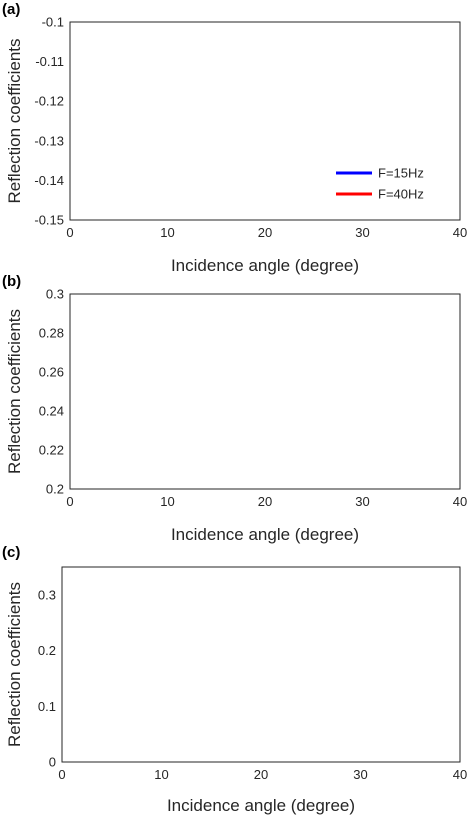 The width and height of the screenshot is (474, 819). I want to click on y-tick-label: -0.1, so click(53, 22).